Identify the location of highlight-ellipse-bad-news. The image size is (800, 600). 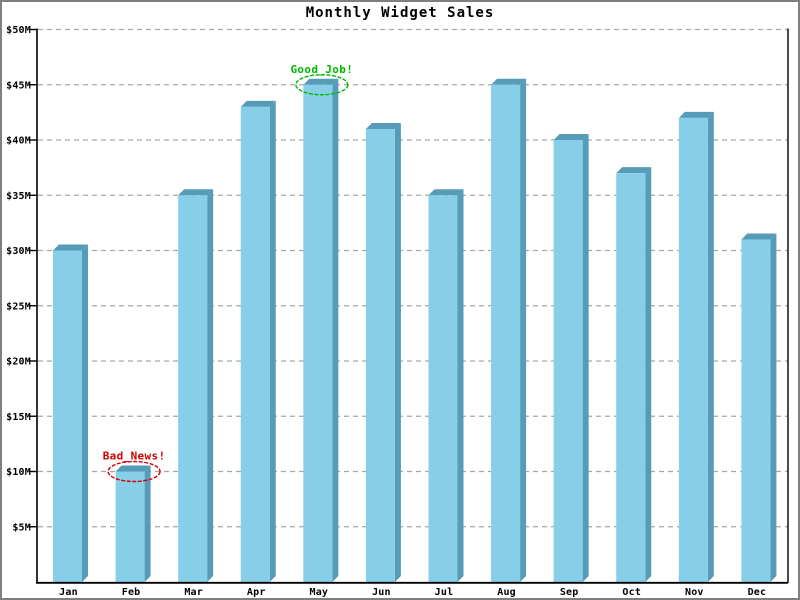
(134, 471).